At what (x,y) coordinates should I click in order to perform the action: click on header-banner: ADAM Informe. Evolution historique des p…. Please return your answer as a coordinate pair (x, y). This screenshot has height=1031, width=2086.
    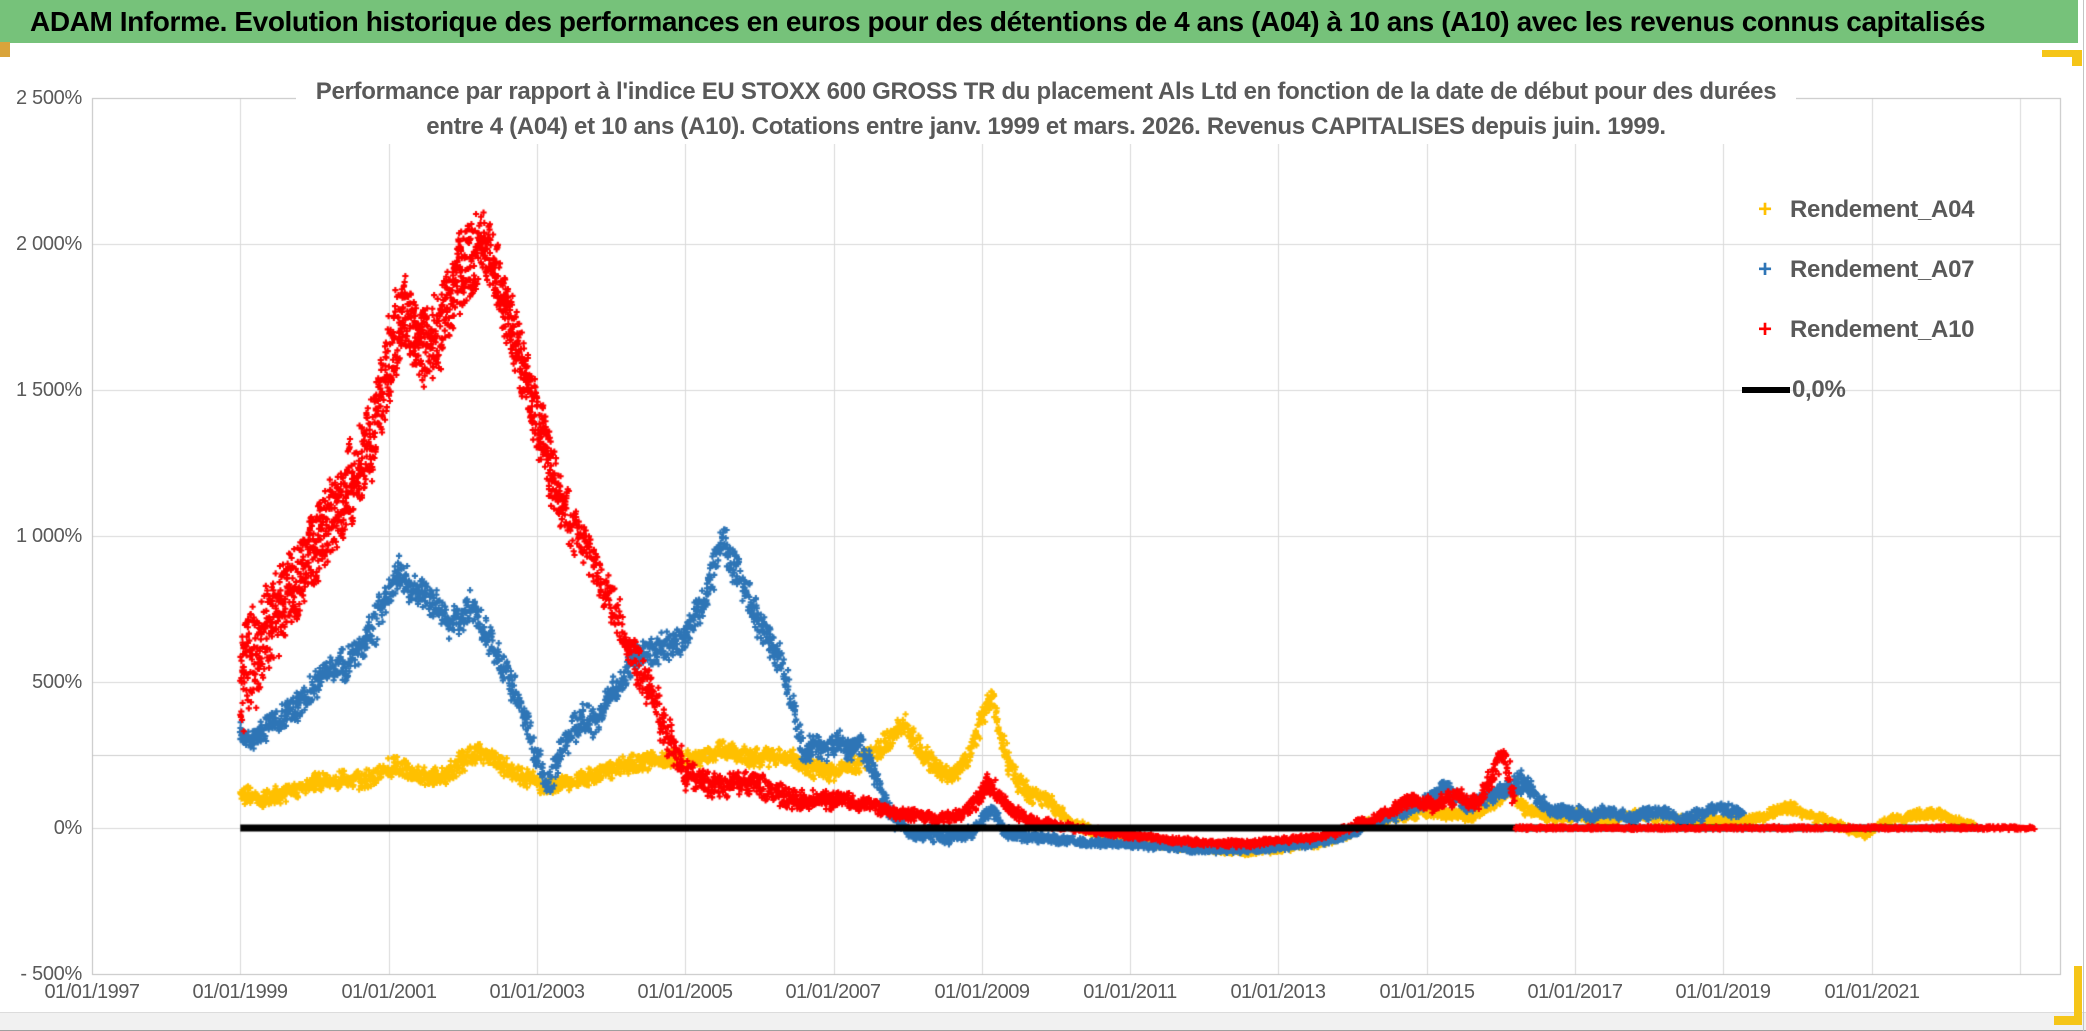
    Looking at the image, I should click on (1039, 21).